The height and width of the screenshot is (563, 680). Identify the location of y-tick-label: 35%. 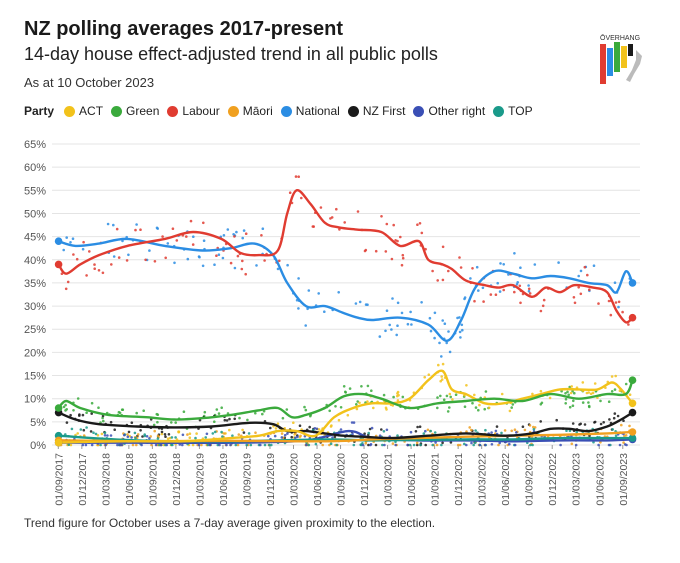
(35, 284).